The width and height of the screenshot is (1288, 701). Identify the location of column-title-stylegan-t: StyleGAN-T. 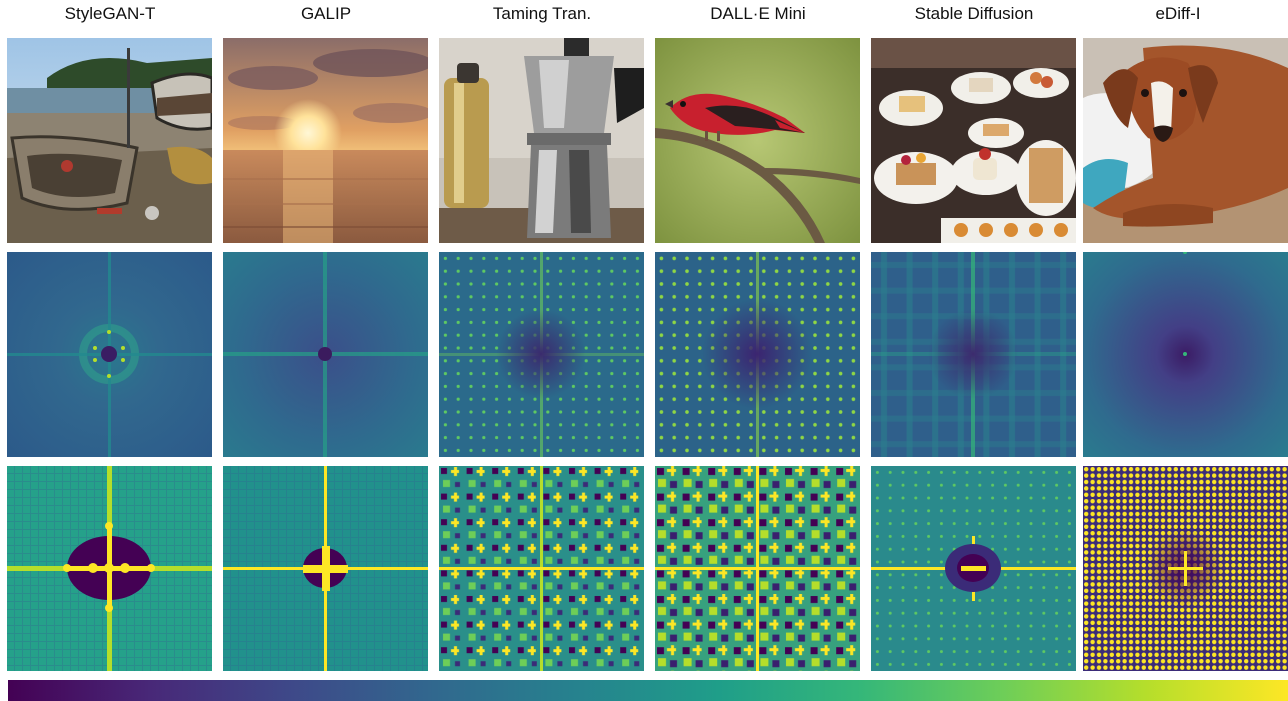
(110, 13).